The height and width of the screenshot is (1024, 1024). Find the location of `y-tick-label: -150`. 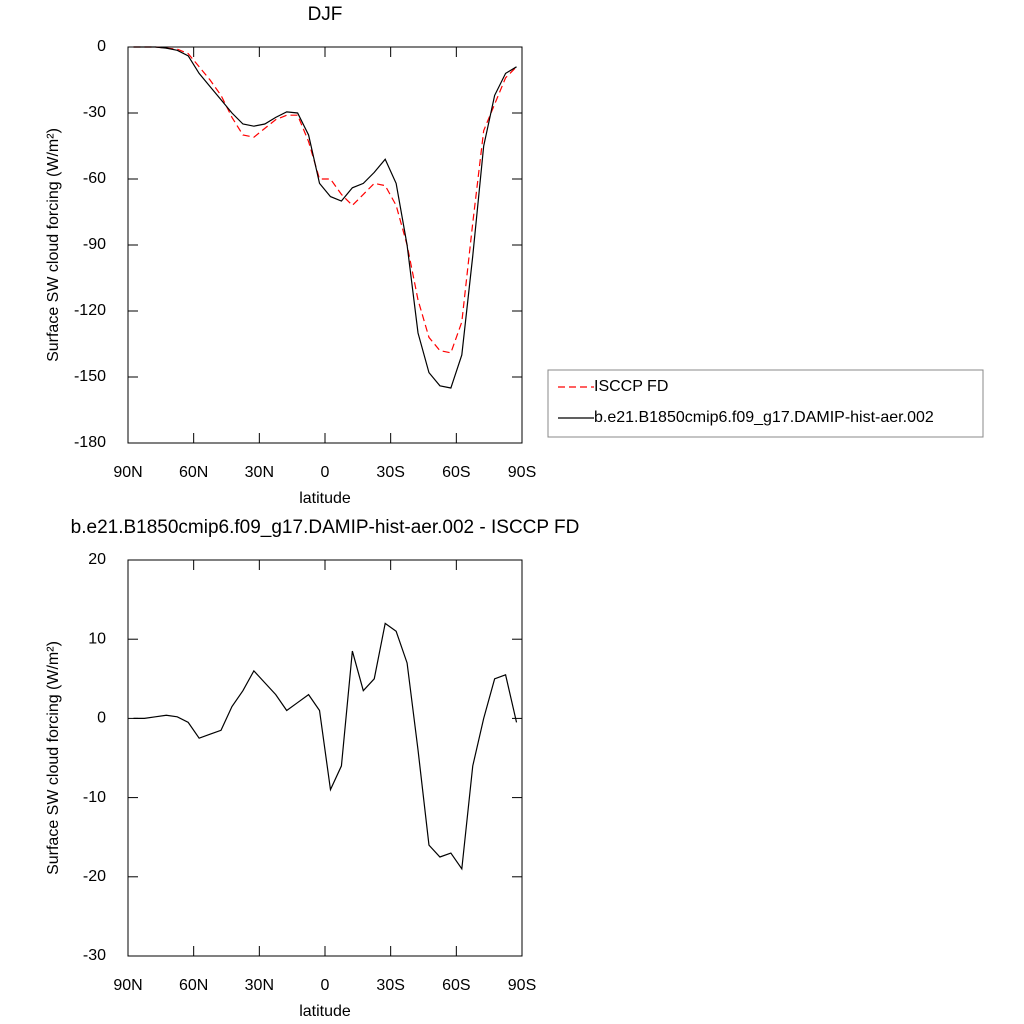

y-tick-label: -150 is located at coordinates (90, 376).